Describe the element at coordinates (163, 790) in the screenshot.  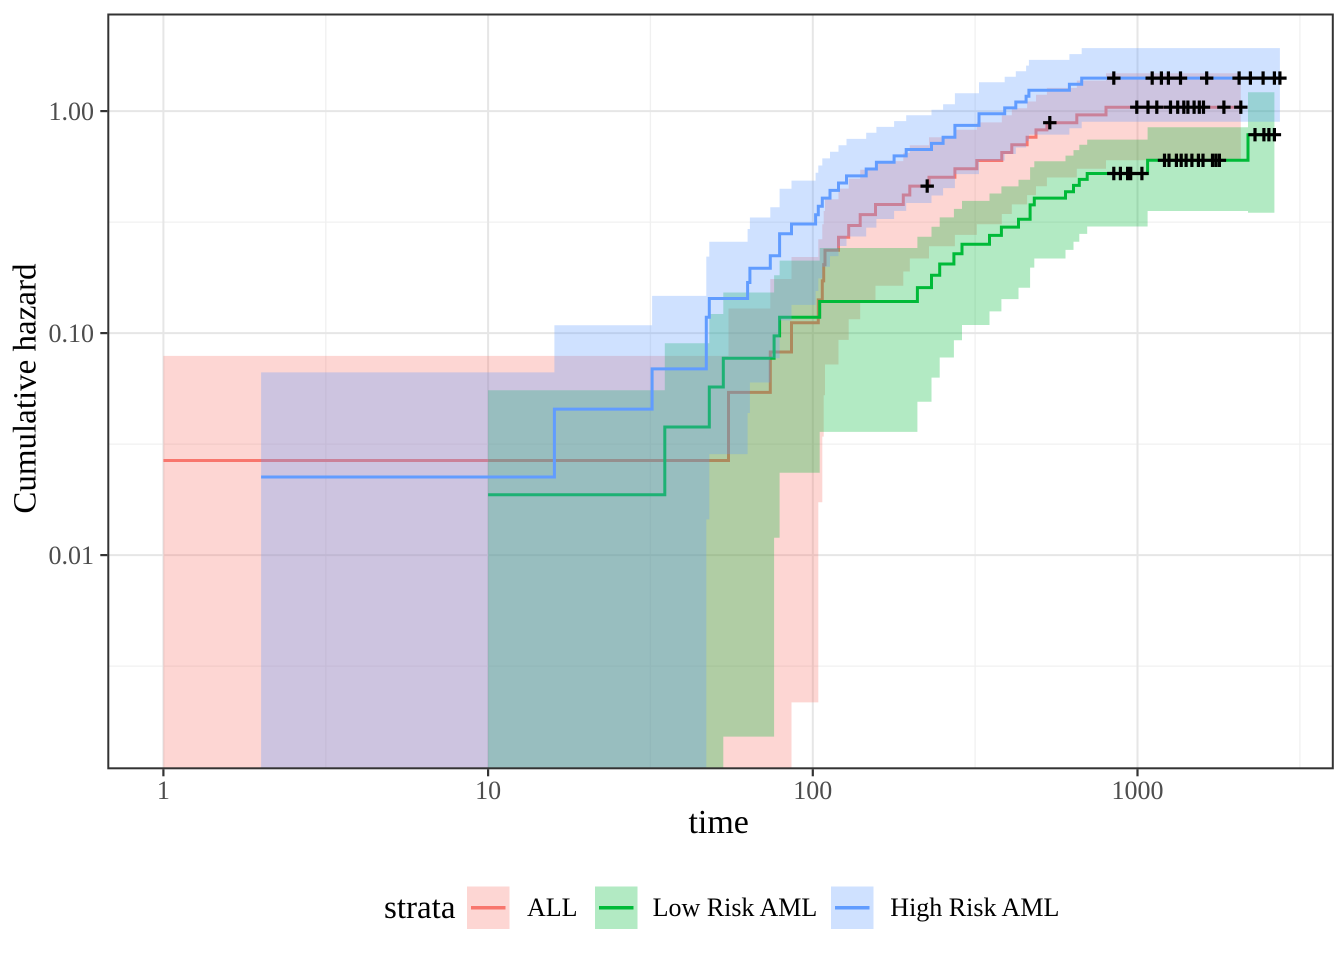
I see `svg-text: 1` at that location.